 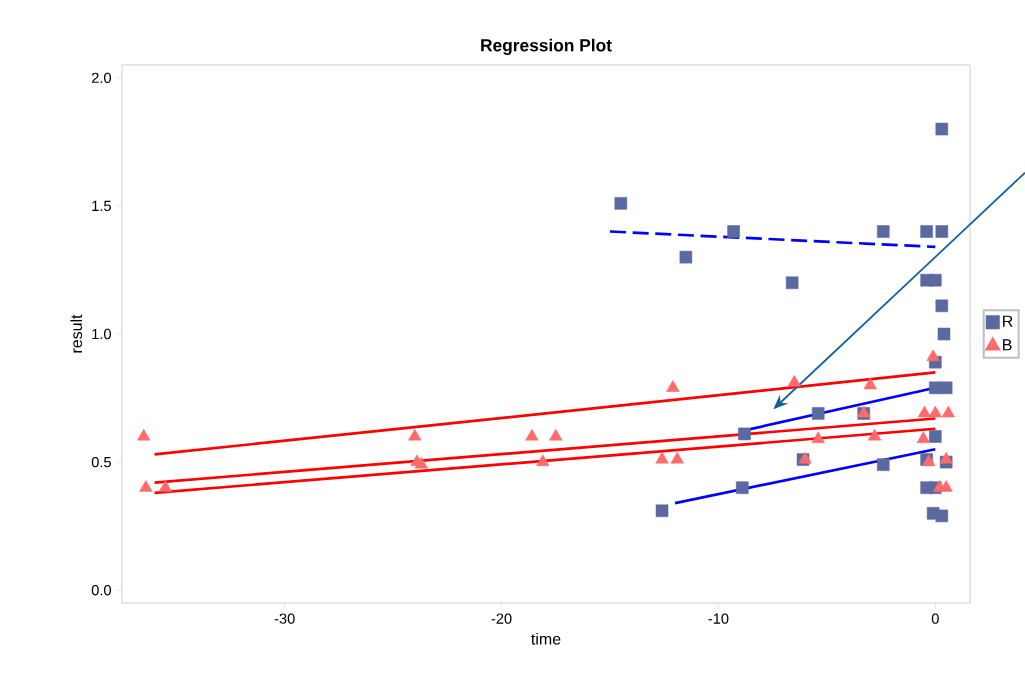 I want to click on y-tick-label: 0.0, so click(x=101, y=590).